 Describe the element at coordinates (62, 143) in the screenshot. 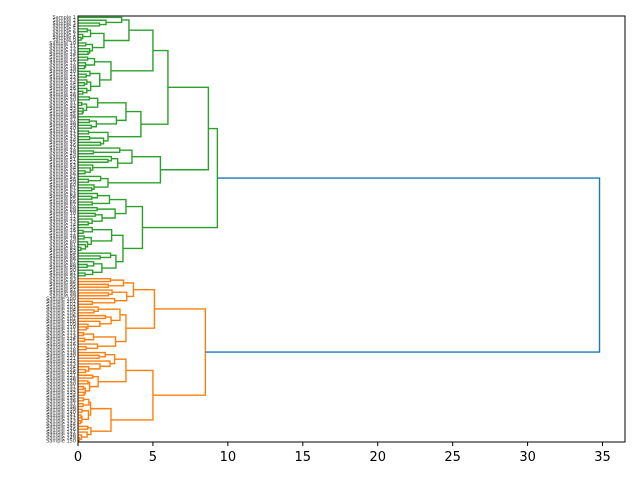

I see `leaf-label: Sample 45` at that location.